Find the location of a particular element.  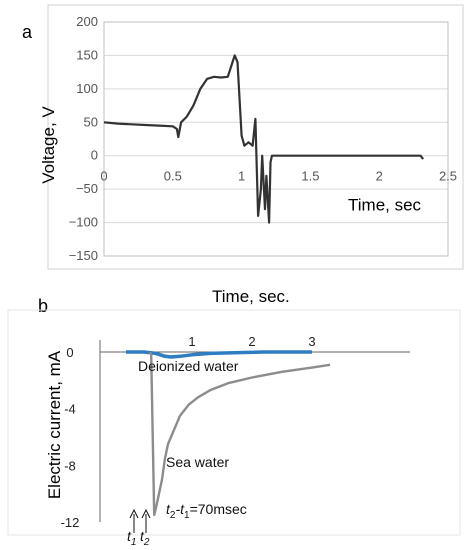

delta-time-annotation: t2-t1=70msec is located at coordinates (206, 511).